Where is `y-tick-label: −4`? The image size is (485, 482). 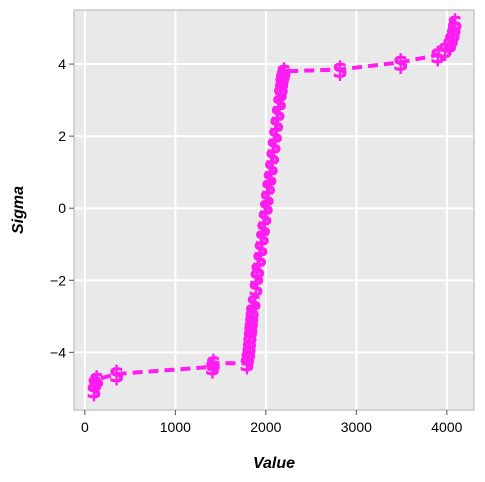
y-tick-label: −4 is located at coordinates (58, 352).